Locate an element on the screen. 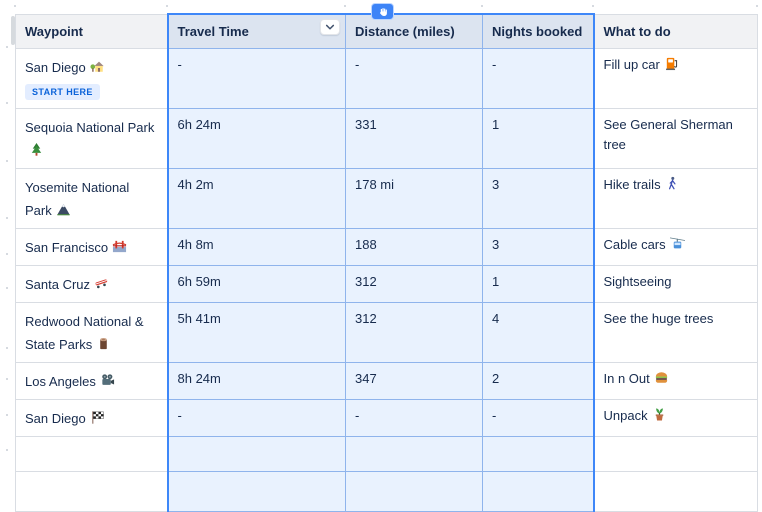  what-to-do-cell: See the huge trees is located at coordinates (675, 332).